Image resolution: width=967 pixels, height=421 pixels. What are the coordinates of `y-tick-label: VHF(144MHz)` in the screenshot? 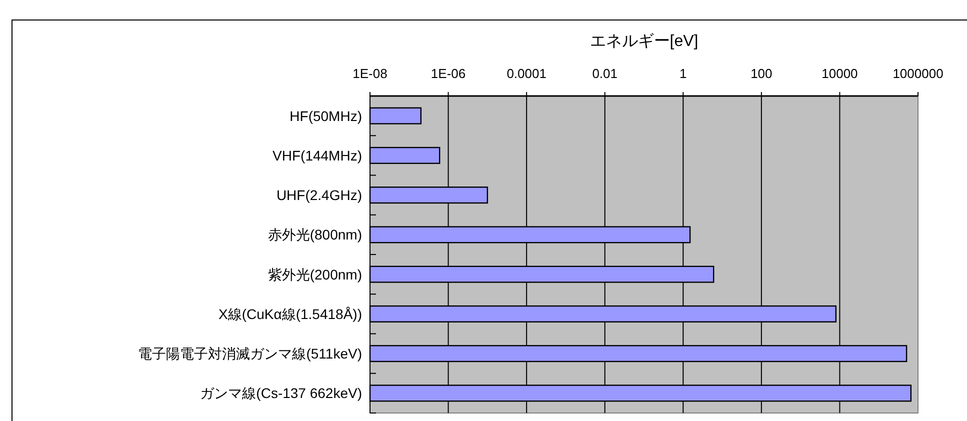 It's located at (317, 155).